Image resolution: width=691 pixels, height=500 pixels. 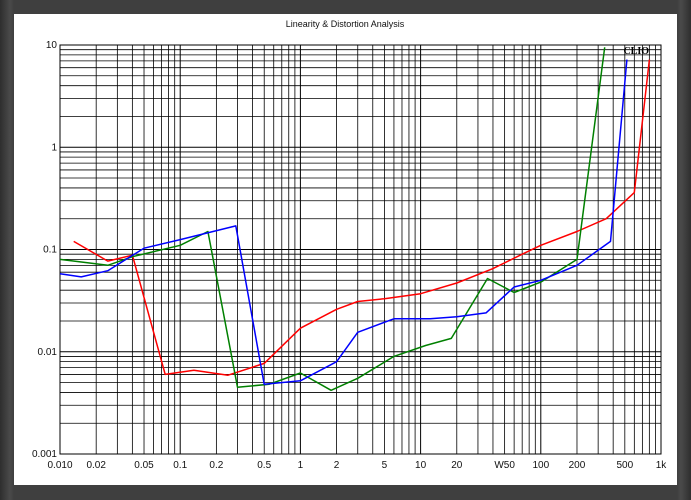 I want to click on x-tick-label: 0.010, so click(x=59, y=465).